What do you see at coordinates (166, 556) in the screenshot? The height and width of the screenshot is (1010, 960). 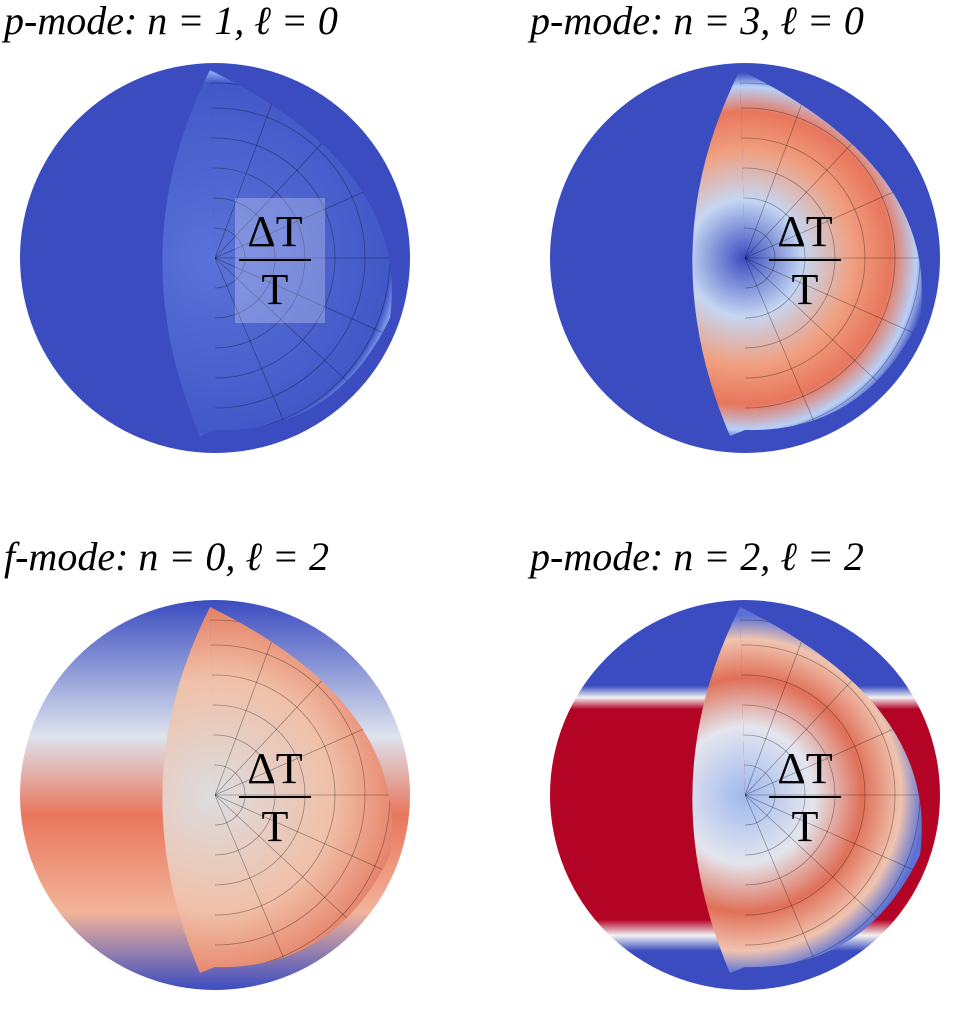 I see `panel-title: f-mode: n = 0, ℓ = 2` at bounding box center [166, 556].